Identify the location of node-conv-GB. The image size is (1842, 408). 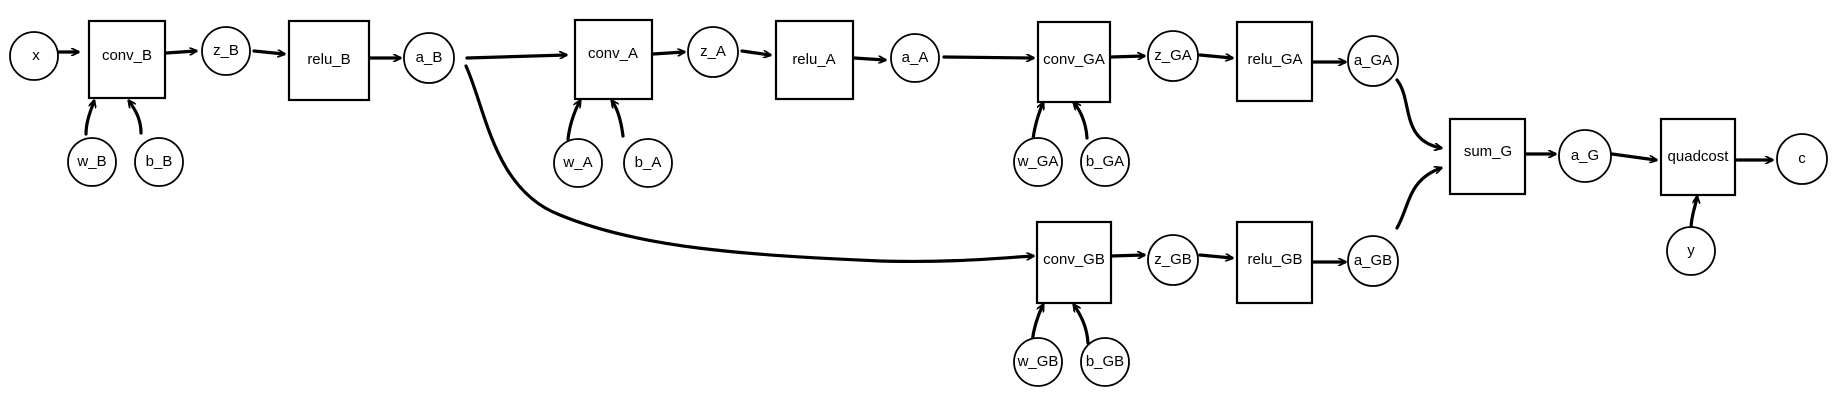
(1074, 262).